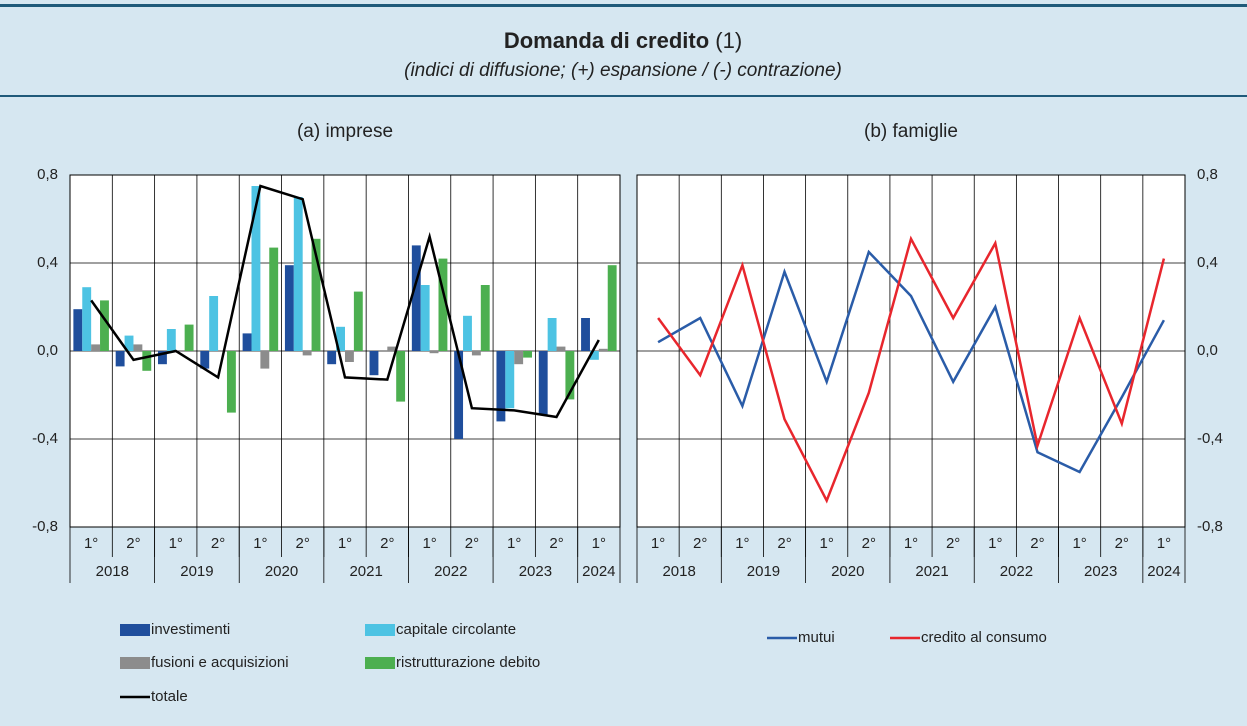  I want to click on year-label: 2020, so click(281, 571).